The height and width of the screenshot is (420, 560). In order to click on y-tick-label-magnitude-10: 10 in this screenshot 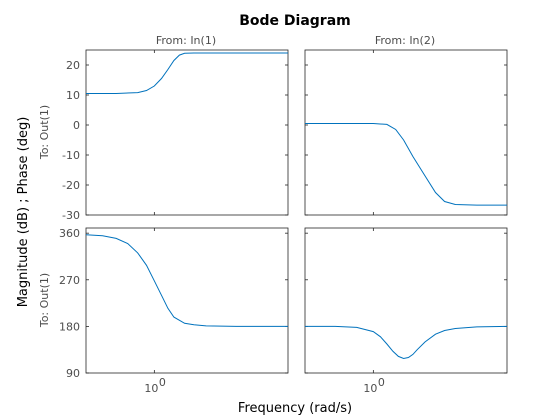, I will do `click(73, 95)`.